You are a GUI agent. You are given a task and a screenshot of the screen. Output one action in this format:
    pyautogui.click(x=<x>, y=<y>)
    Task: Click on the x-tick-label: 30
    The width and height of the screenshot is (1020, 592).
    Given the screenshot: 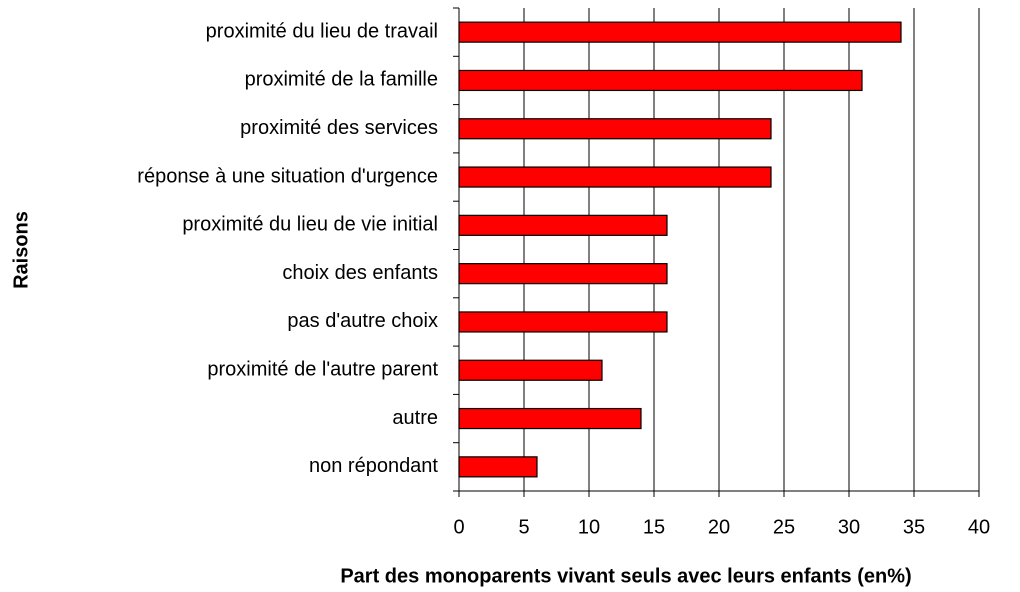 What is the action you would take?
    pyautogui.click(x=849, y=527)
    